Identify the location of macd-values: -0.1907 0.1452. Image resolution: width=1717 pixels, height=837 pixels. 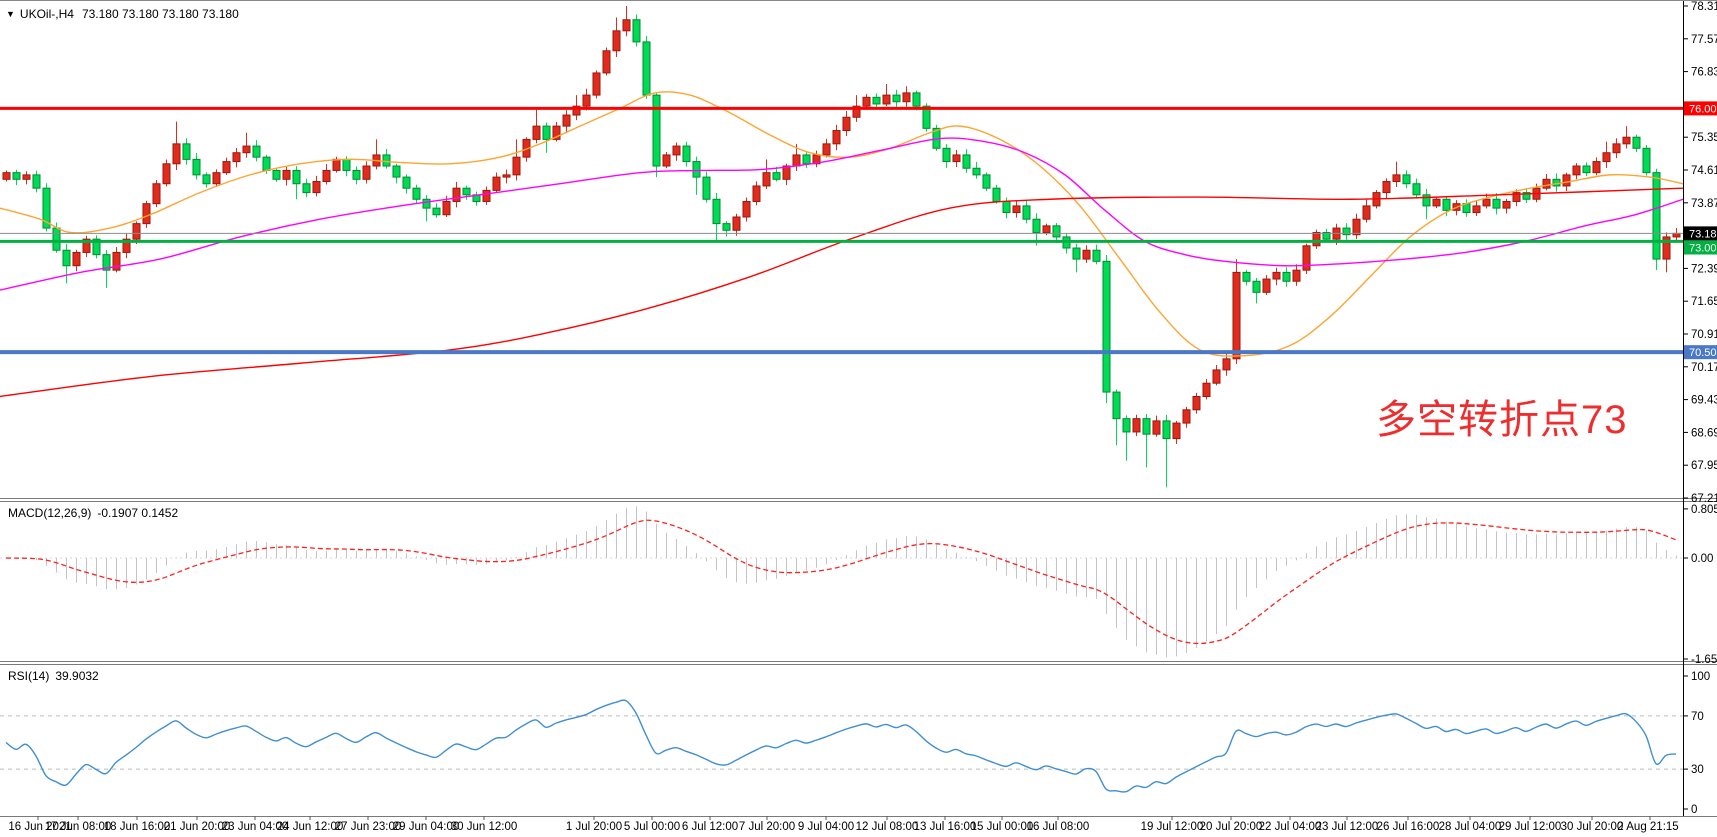
(138, 513).